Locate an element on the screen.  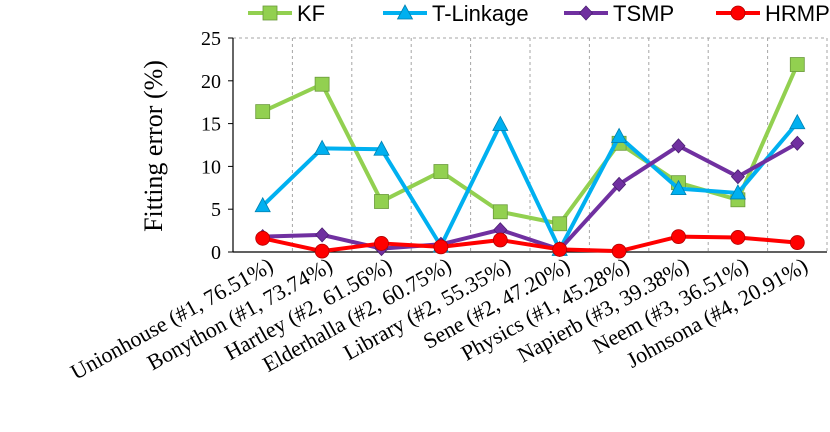
legend-item: TSMP is located at coordinates (619, 13).